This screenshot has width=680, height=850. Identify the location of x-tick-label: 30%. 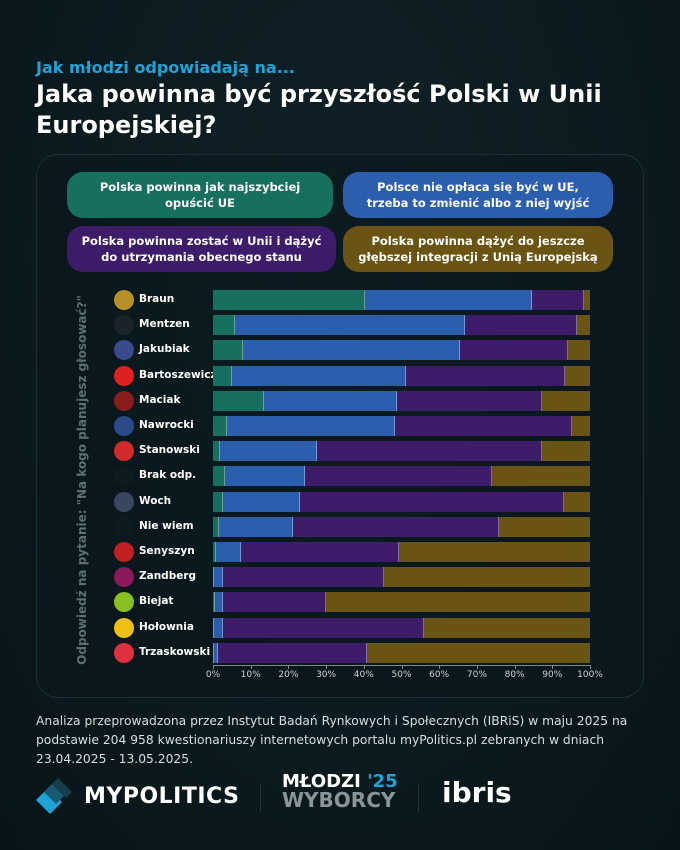
(326, 675).